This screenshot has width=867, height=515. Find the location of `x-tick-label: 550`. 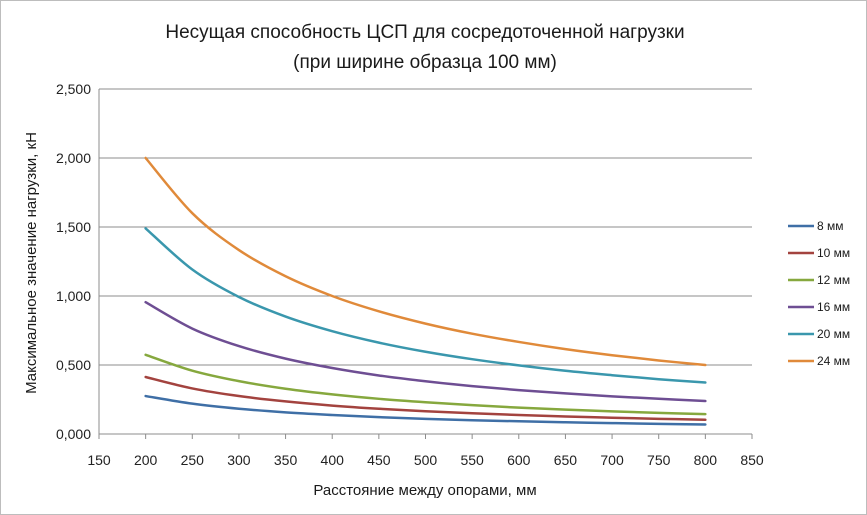

x-tick-label: 550 is located at coordinates (472, 460).